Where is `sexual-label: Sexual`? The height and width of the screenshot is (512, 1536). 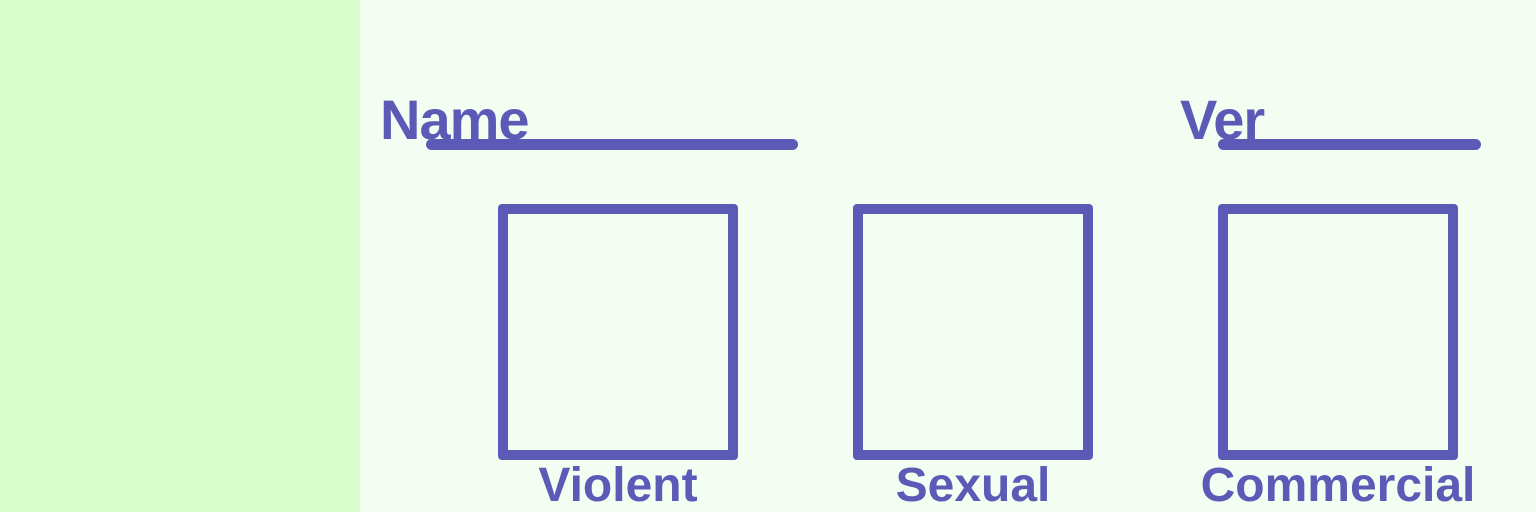
sexual-label: Sexual is located at coordinates (973, 485).